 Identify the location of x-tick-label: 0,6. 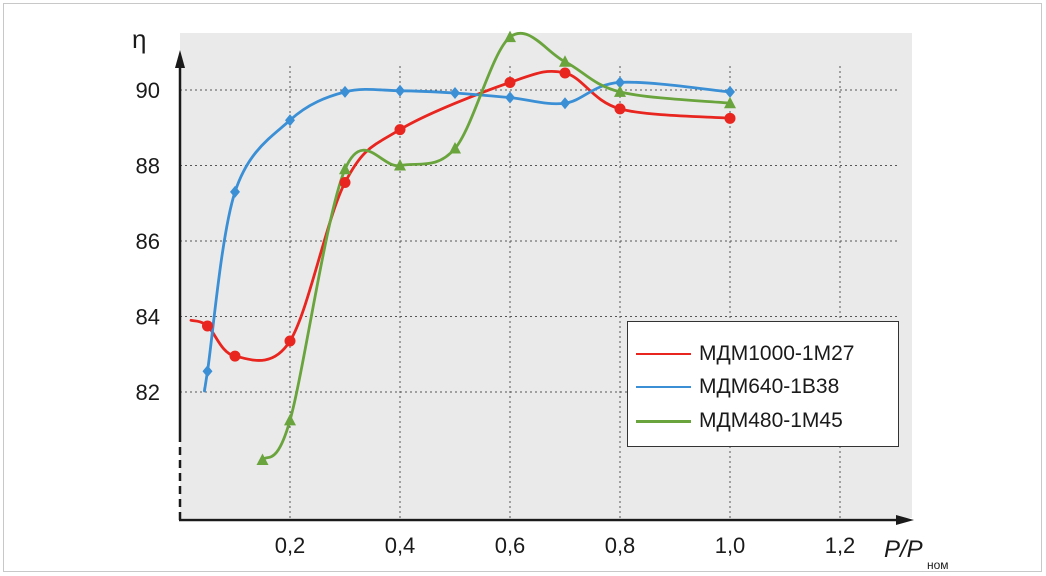
(510, 545).